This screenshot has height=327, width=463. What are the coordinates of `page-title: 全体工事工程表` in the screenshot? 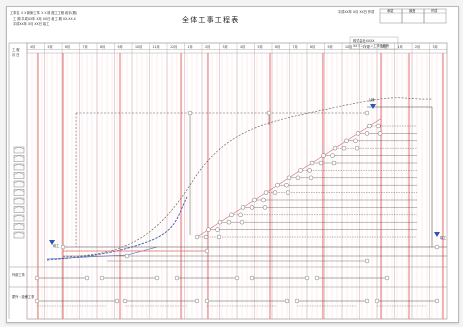 It's located at (210, 19).